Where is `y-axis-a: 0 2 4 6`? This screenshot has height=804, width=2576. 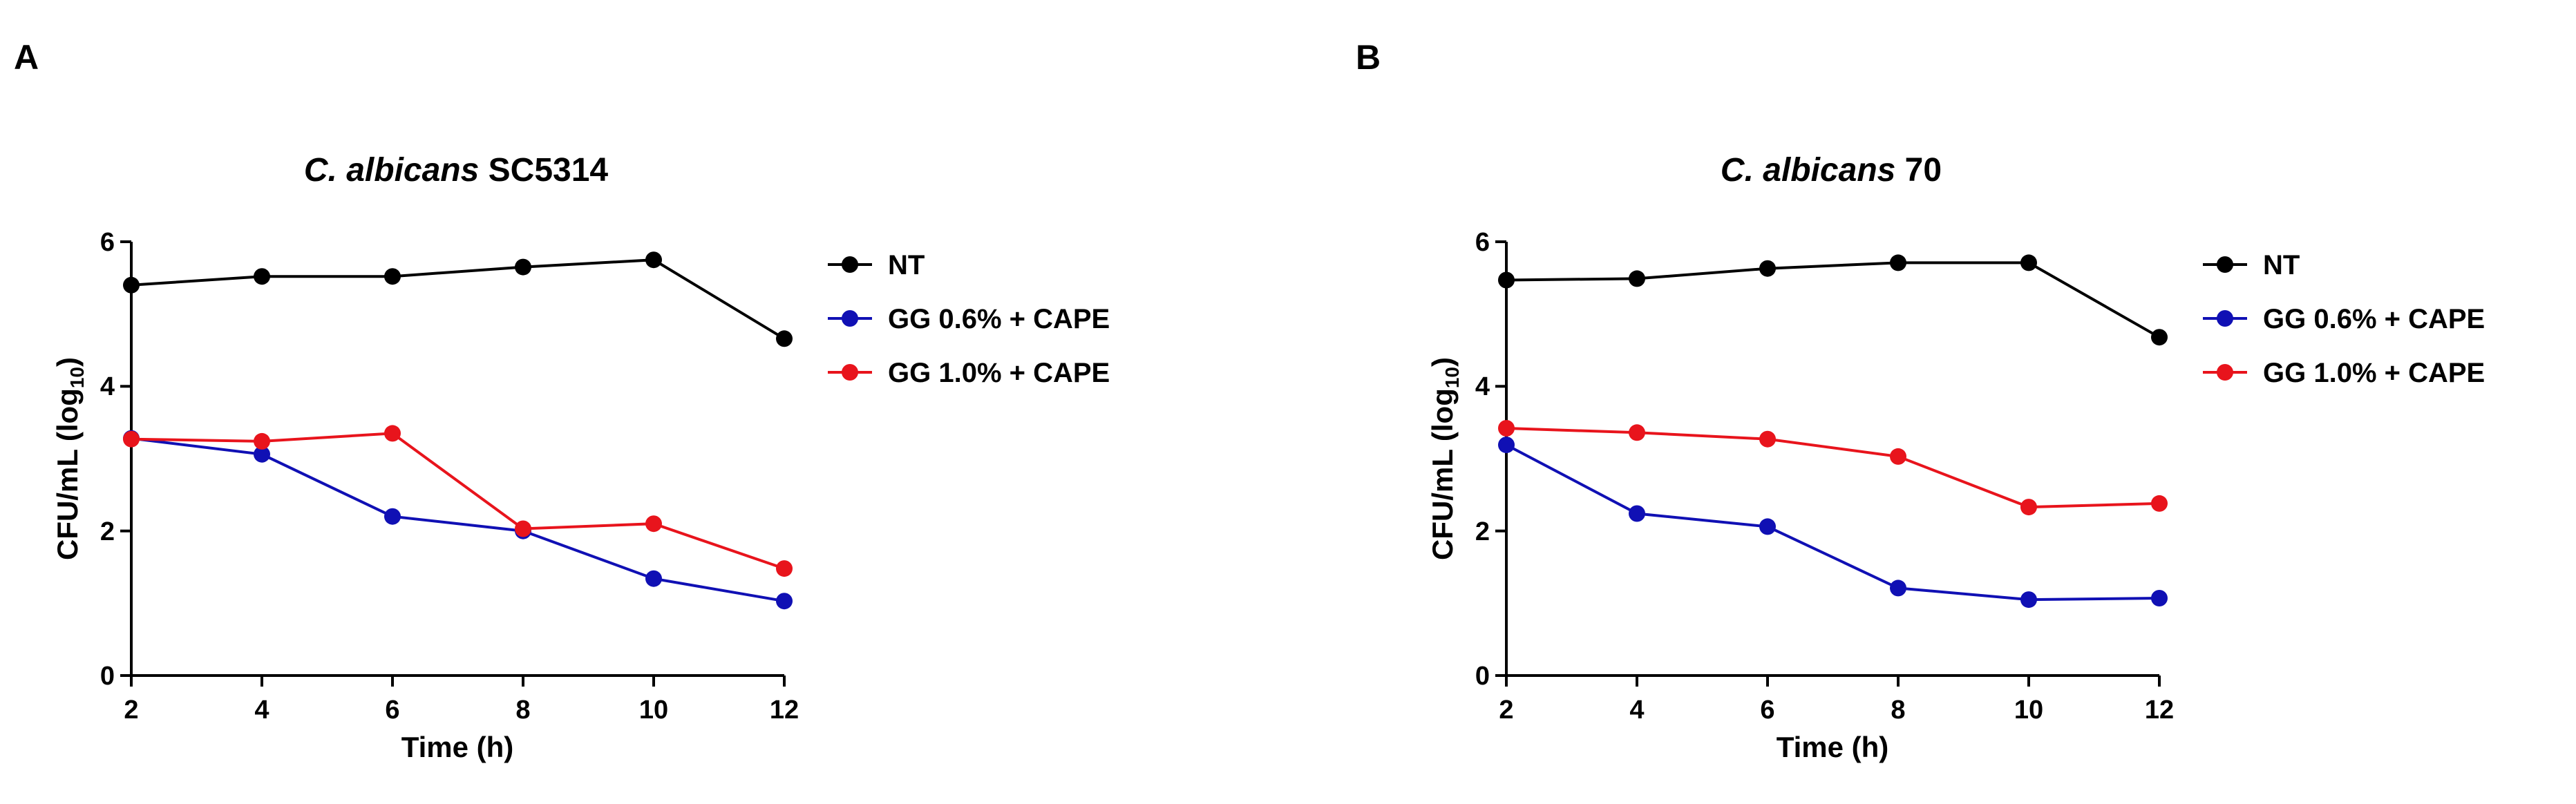
y-axis-a: 0 2 4 6 is located at coordinates (116, 459).